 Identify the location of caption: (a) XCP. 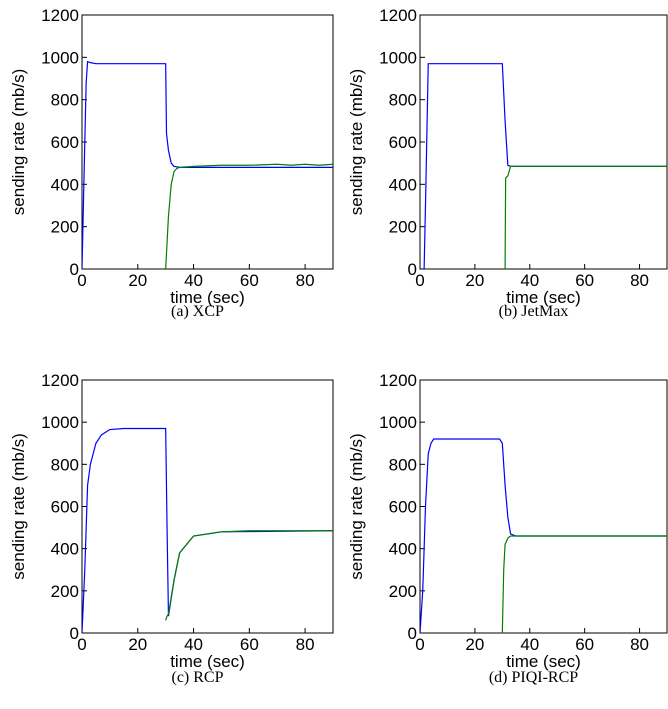
(197, 311).